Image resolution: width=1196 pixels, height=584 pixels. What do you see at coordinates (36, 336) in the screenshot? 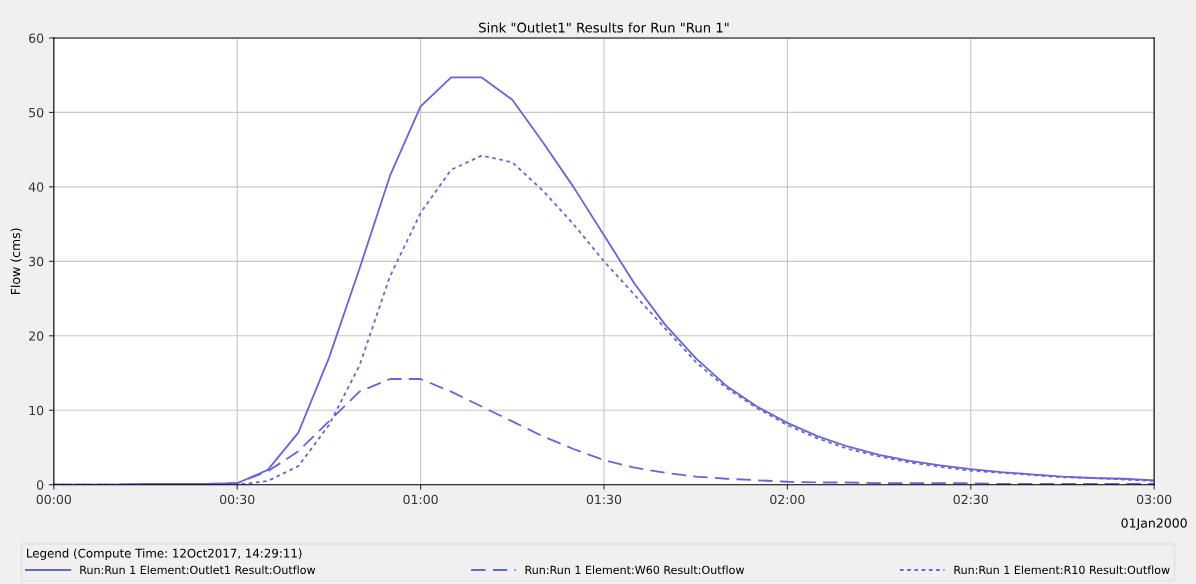
I see `y-tick-label: 20` at bounding box center [36, 336].